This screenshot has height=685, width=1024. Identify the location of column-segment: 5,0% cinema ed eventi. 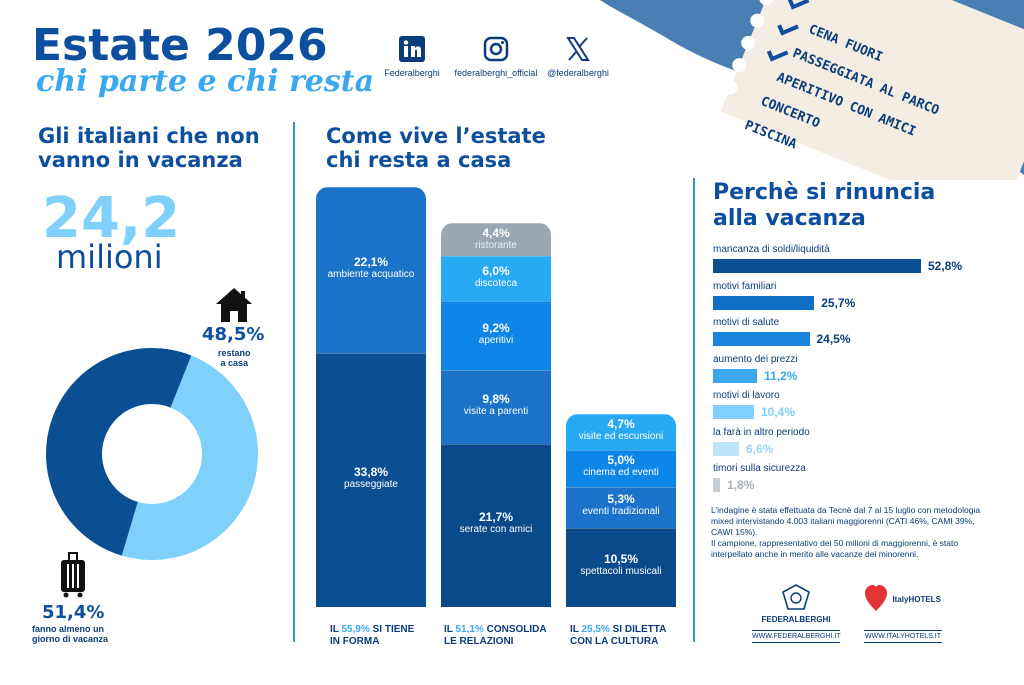
(621, 468).